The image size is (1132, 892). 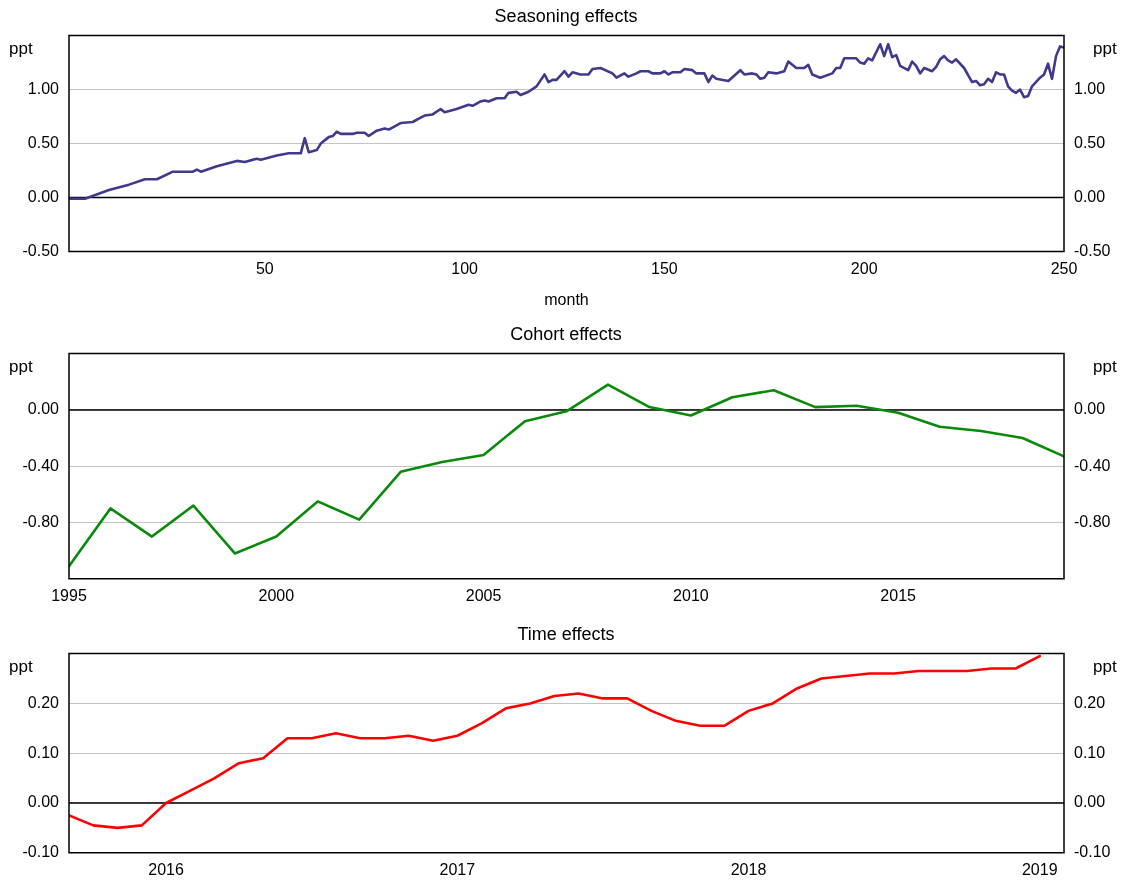 What do you see at coordinates (566, 15) in the screenshot?
I see `chart-title: Seasoning effects` at bounding box center [566, 15].